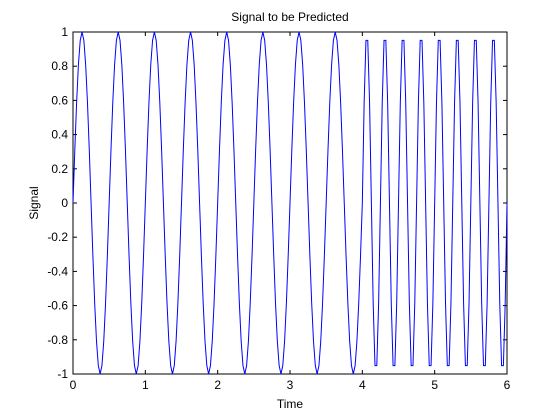  Describe the element at coordinates (289, 17) in the screenshot. I see `chart-title: Signal to be Predicted` at that location.